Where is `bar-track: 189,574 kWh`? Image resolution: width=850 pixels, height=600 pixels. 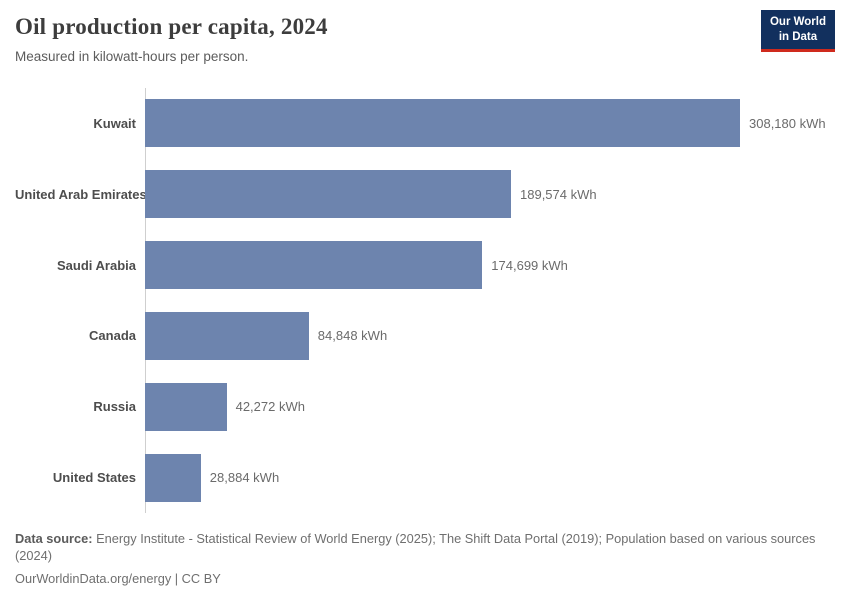 bar-track: 189,574 kWh is located at coordinates (490, 194).